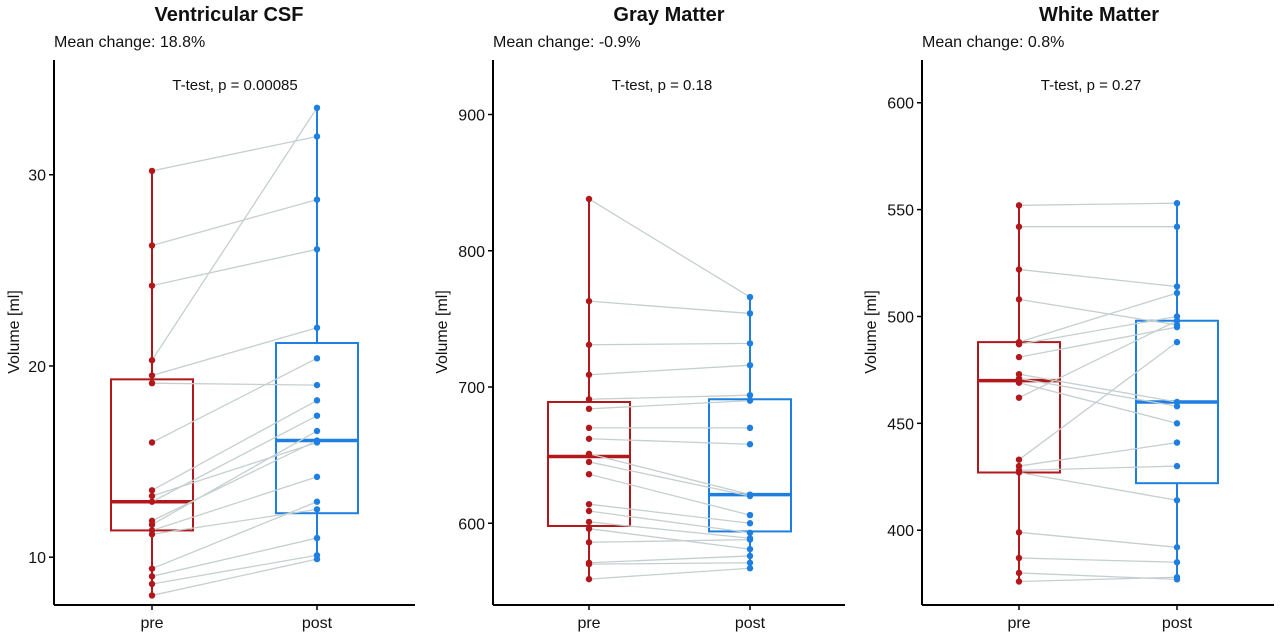  I want to click on panel-subtitle: Mean change: -0.9%, so click(567, 42).